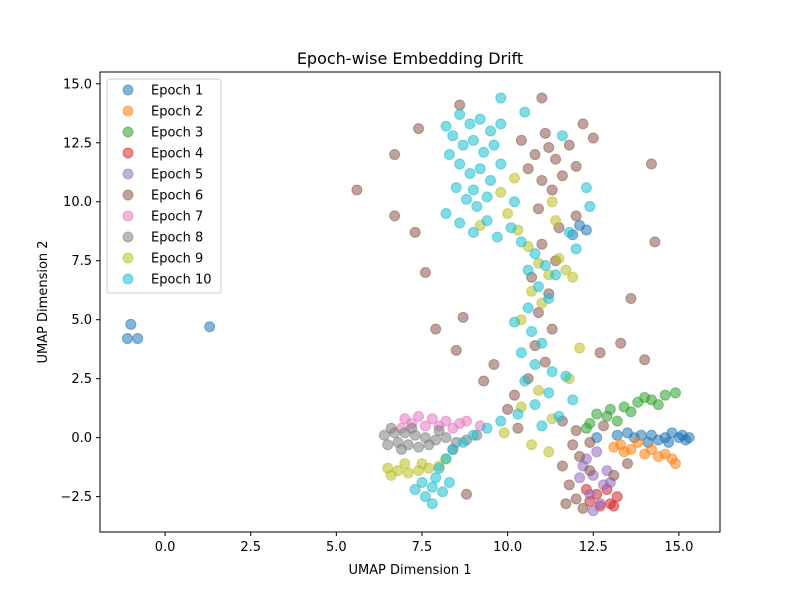  What do you see at coordinates (177, 91) in the screenshot?
I see `legend-label: Epoch 1` at bounding box center [177, 91].